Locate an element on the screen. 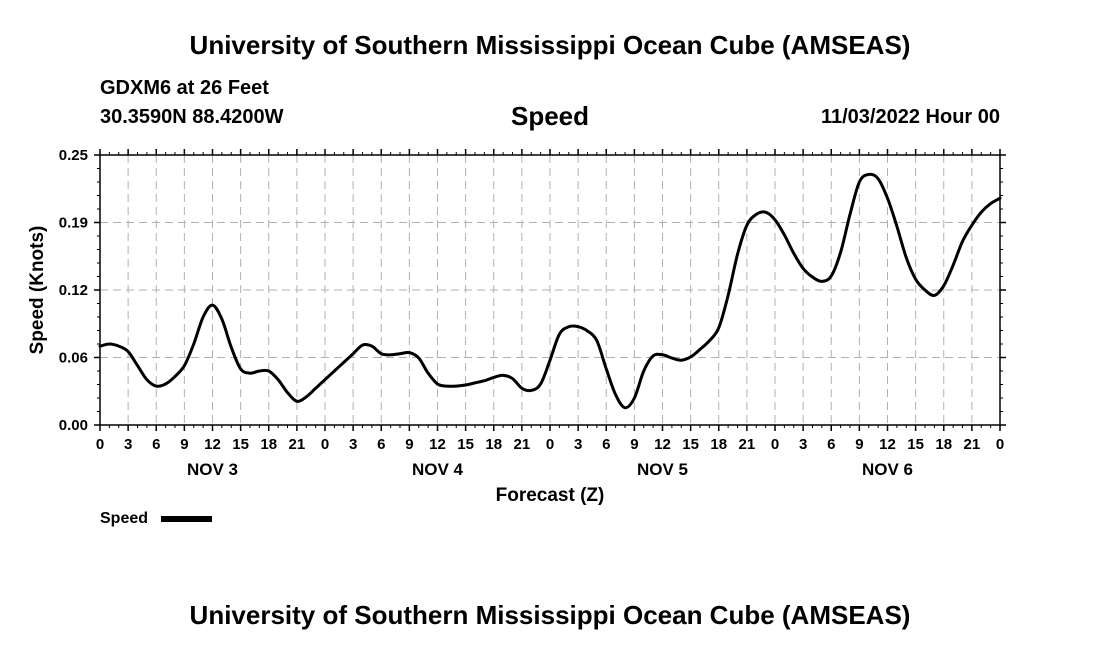  day-label: NOV 6 is located at coordinates (887, 469).